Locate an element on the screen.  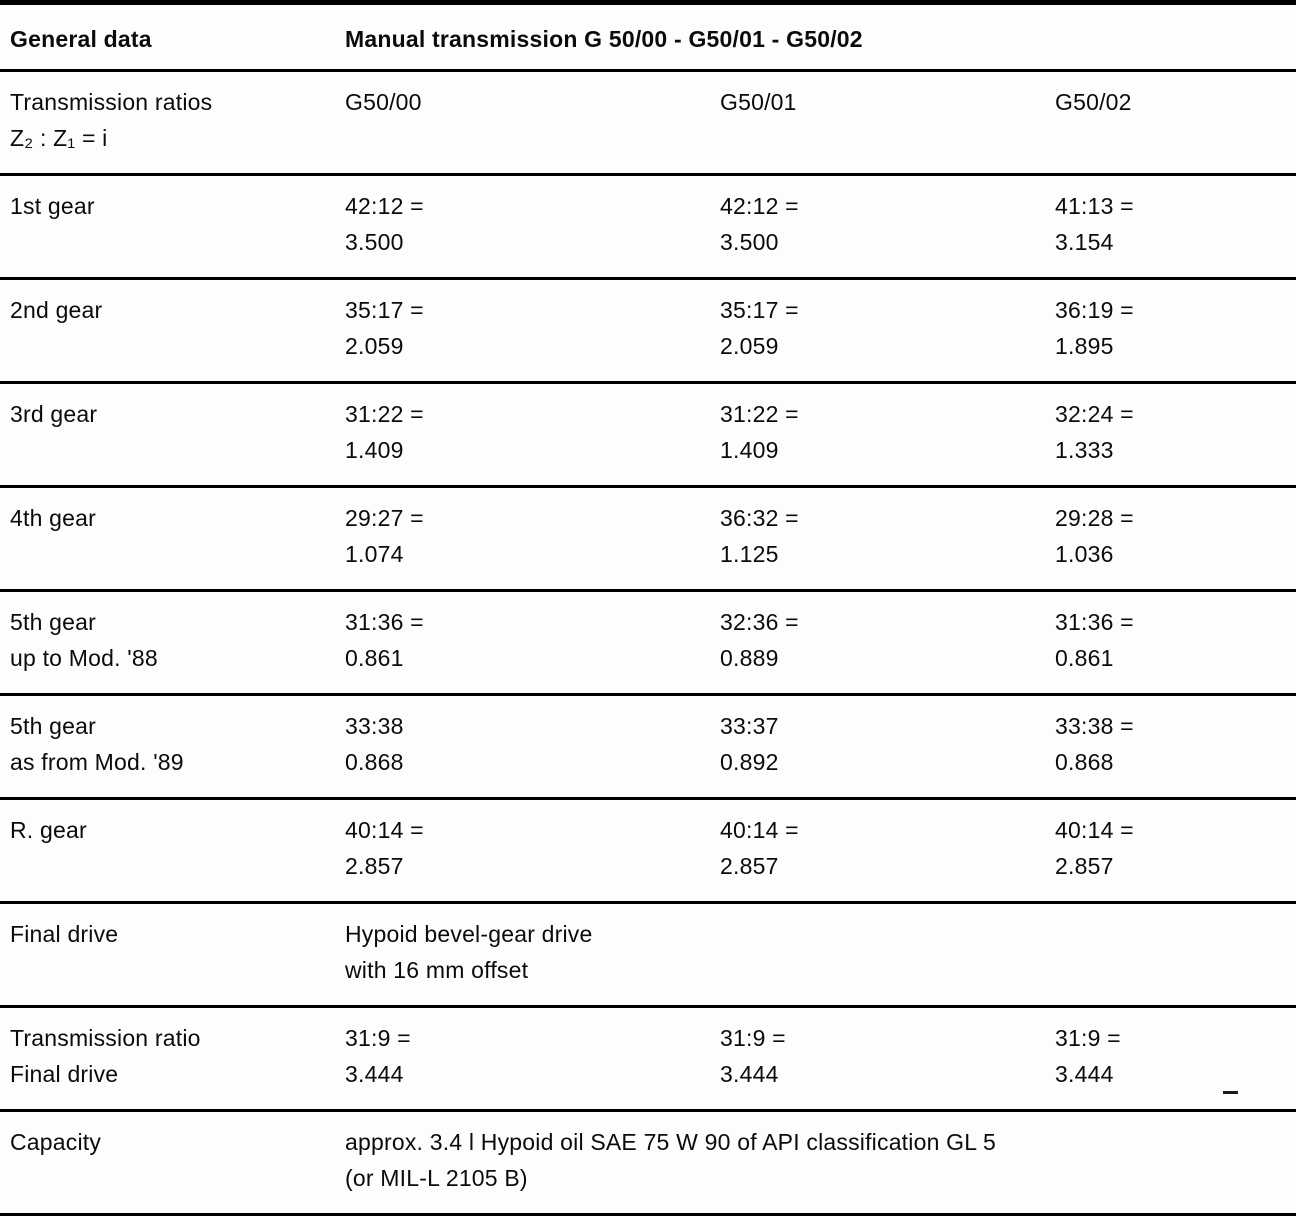
row-label: Transmission ratio is located at coordinates (105, 1038).